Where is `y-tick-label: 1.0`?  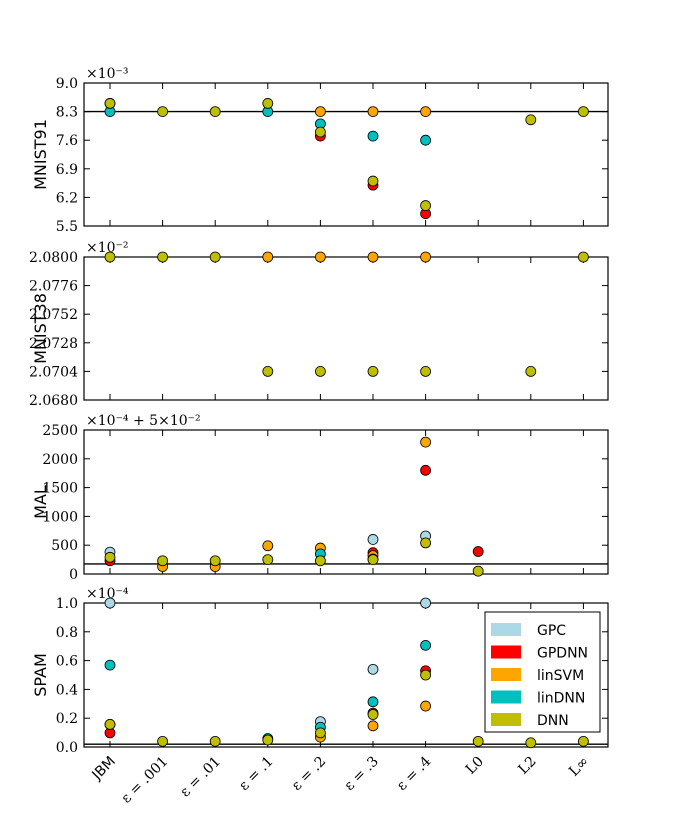
y-tick-label: 1.0 is located at coordinates (67, 604).